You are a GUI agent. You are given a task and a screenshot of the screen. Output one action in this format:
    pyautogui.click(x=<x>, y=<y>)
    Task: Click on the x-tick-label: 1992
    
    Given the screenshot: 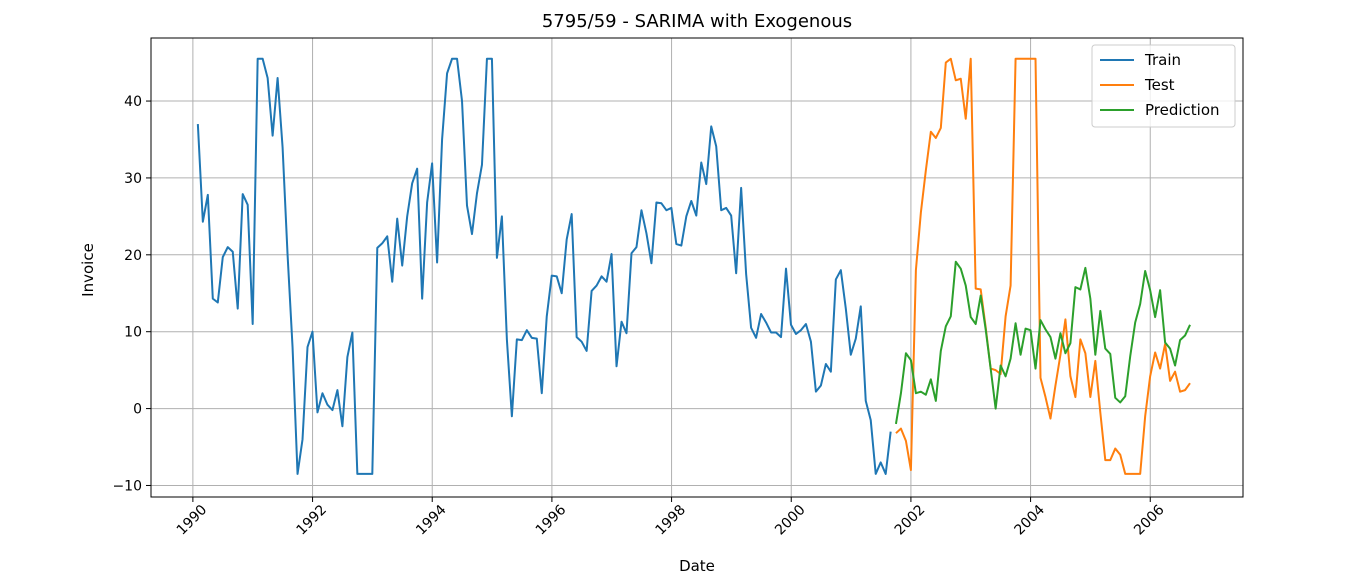 What is the action you would take?
    pyautogui.click(x=311, y=520)
    